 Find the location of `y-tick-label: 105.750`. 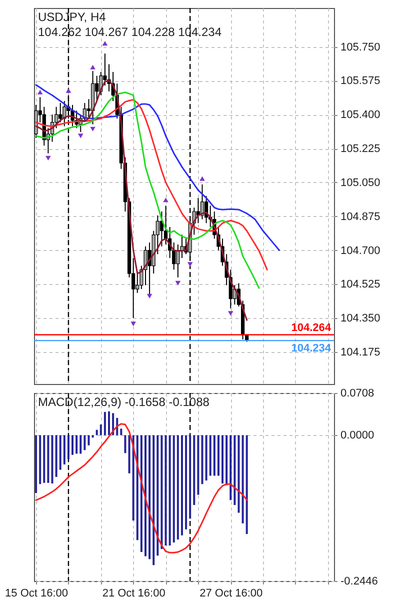

y-tick-label: 105.750 is located at coordinates (360, 47).